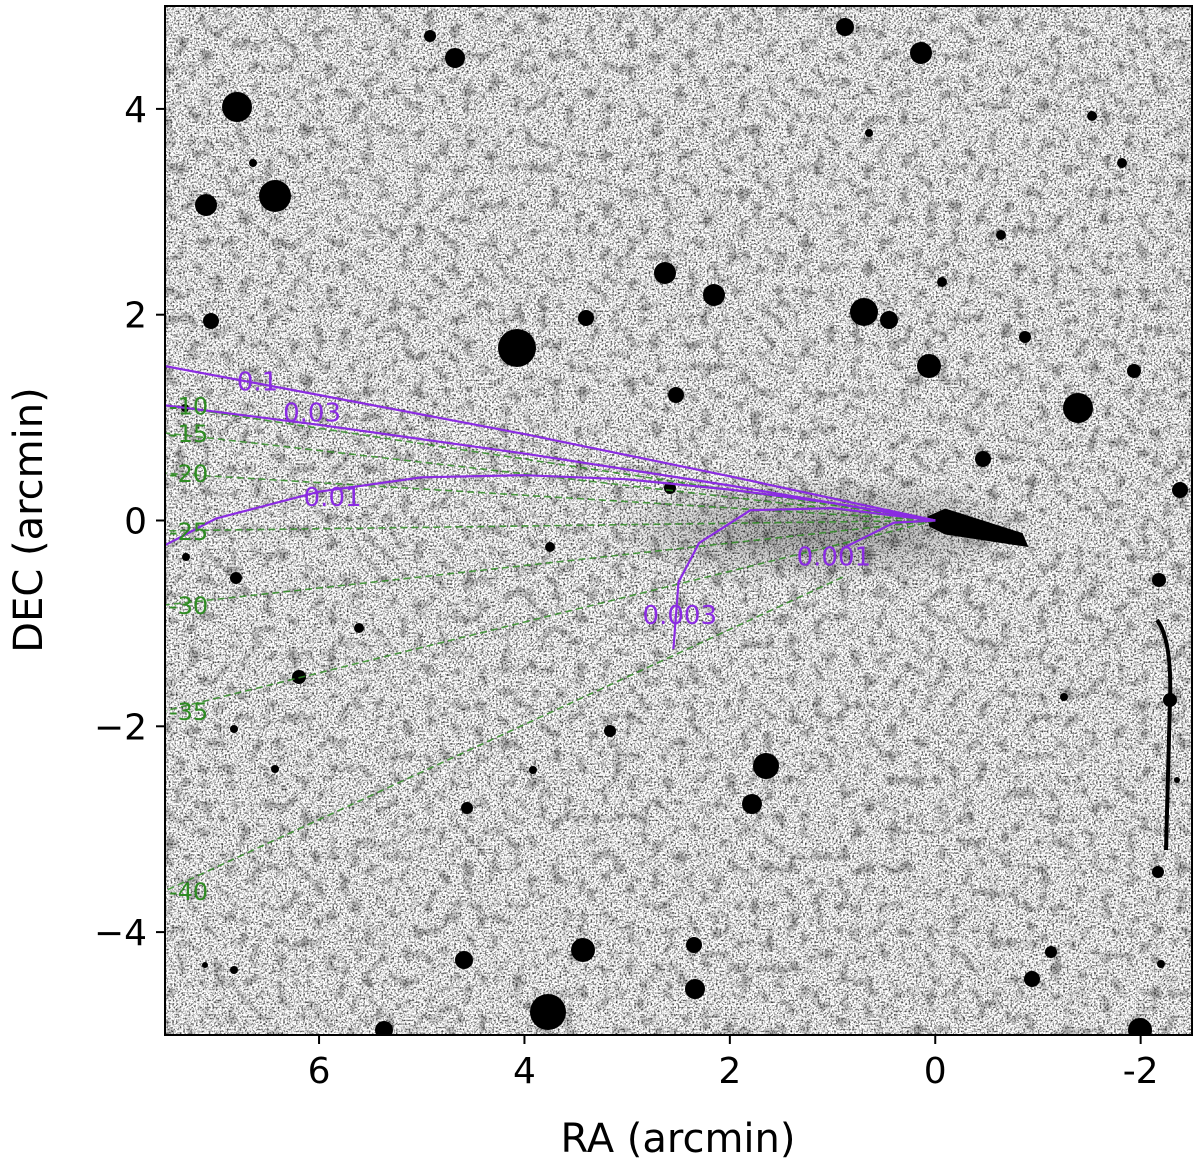 The width and height of the screenshot is (1200, 1169). Describe the element at coordinates (978, 528) in the screenshot. I see `comet-tail` at that location.